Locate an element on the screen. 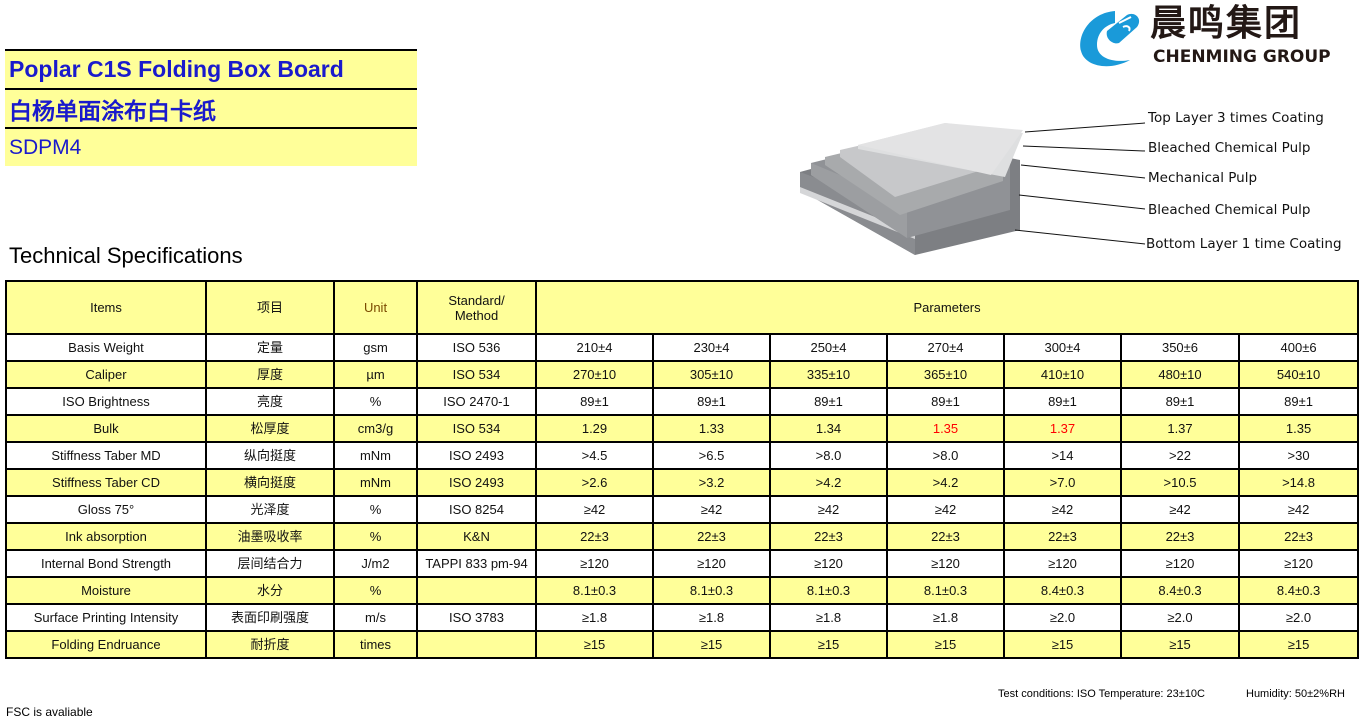 The image size is (1365, 725). header-standard: Standard/Method is located at coordinates (476, 307).